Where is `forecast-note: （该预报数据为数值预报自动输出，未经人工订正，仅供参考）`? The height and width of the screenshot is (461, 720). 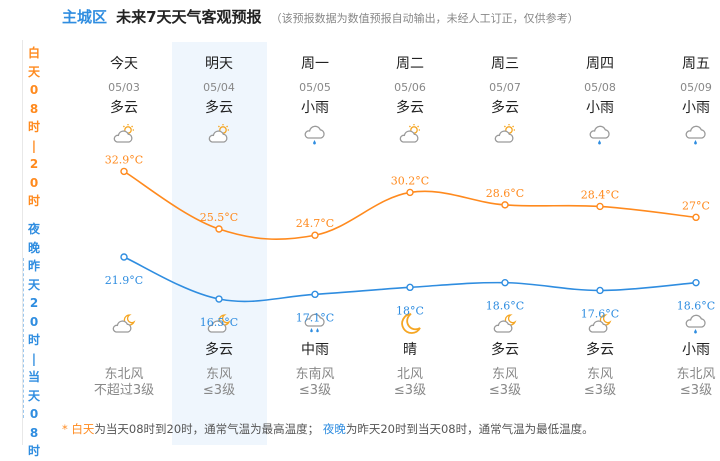
forecast-note: （该预报数据为数值预报自动输出，未经人工订正，仅供参考） is located at coordinates (424, 18).